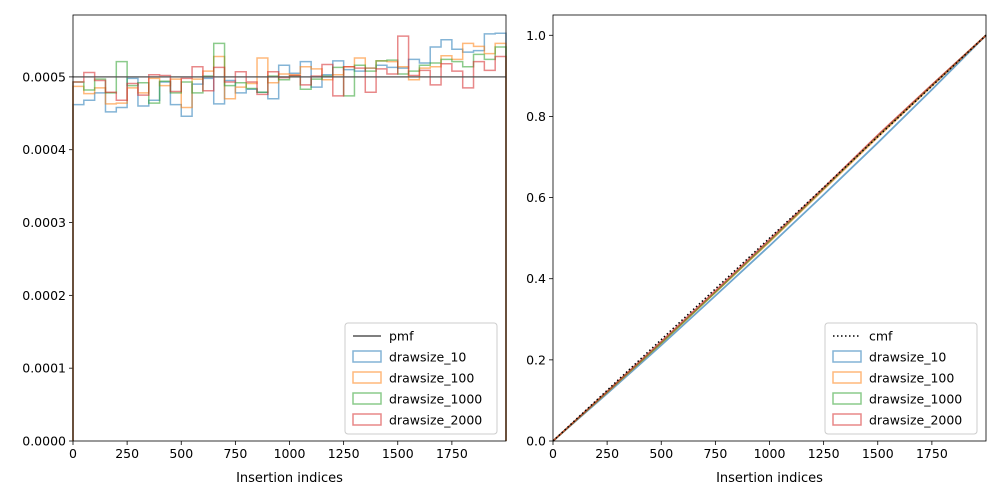 This screenshot has width=1000, height=504. I want to click on y-tick-label: 0.0001, so click(44, 368).